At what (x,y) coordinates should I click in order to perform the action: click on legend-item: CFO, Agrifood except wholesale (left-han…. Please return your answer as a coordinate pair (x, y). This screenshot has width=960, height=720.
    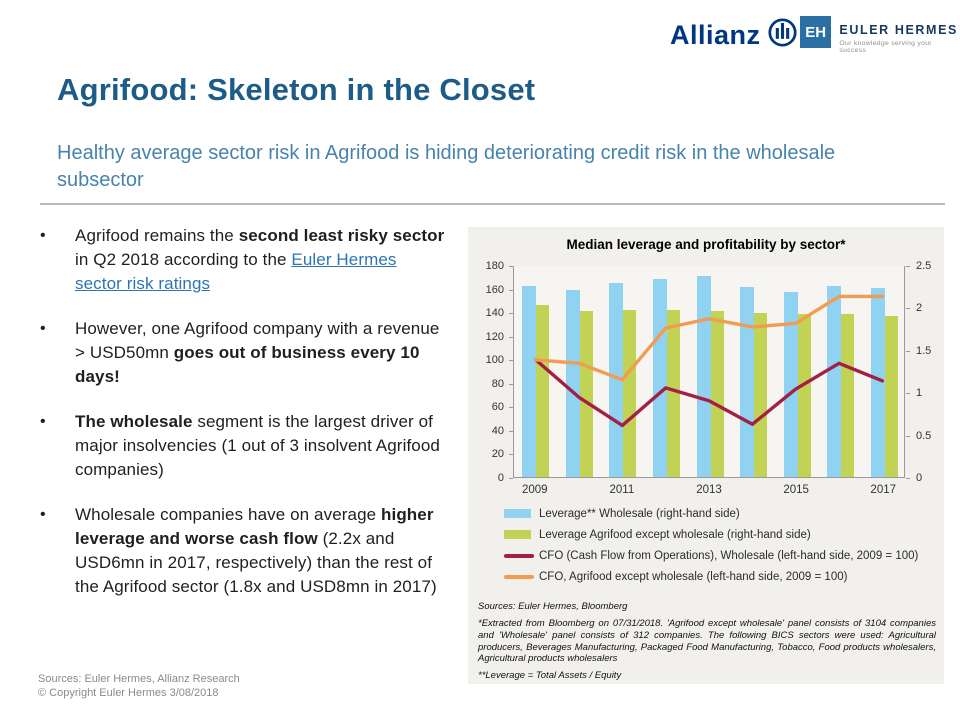
    Looking at the image, I should click on (711, 576).